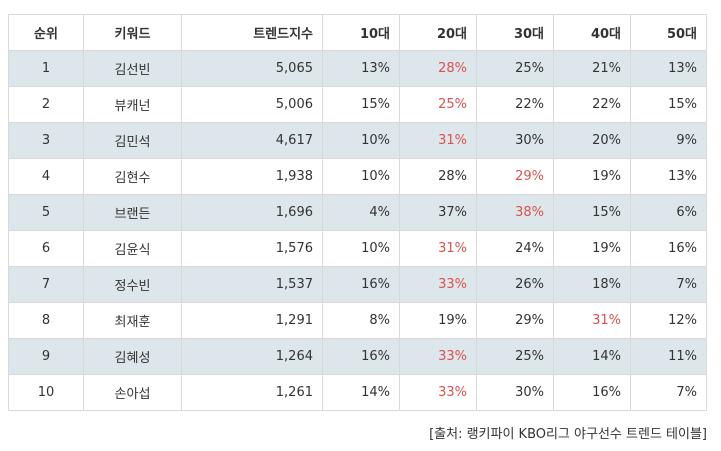  What do you see at coordinates (252, 356) in the screenshot?
I see `cell-trend-index: 1,264` at bounding box center [252, 356].